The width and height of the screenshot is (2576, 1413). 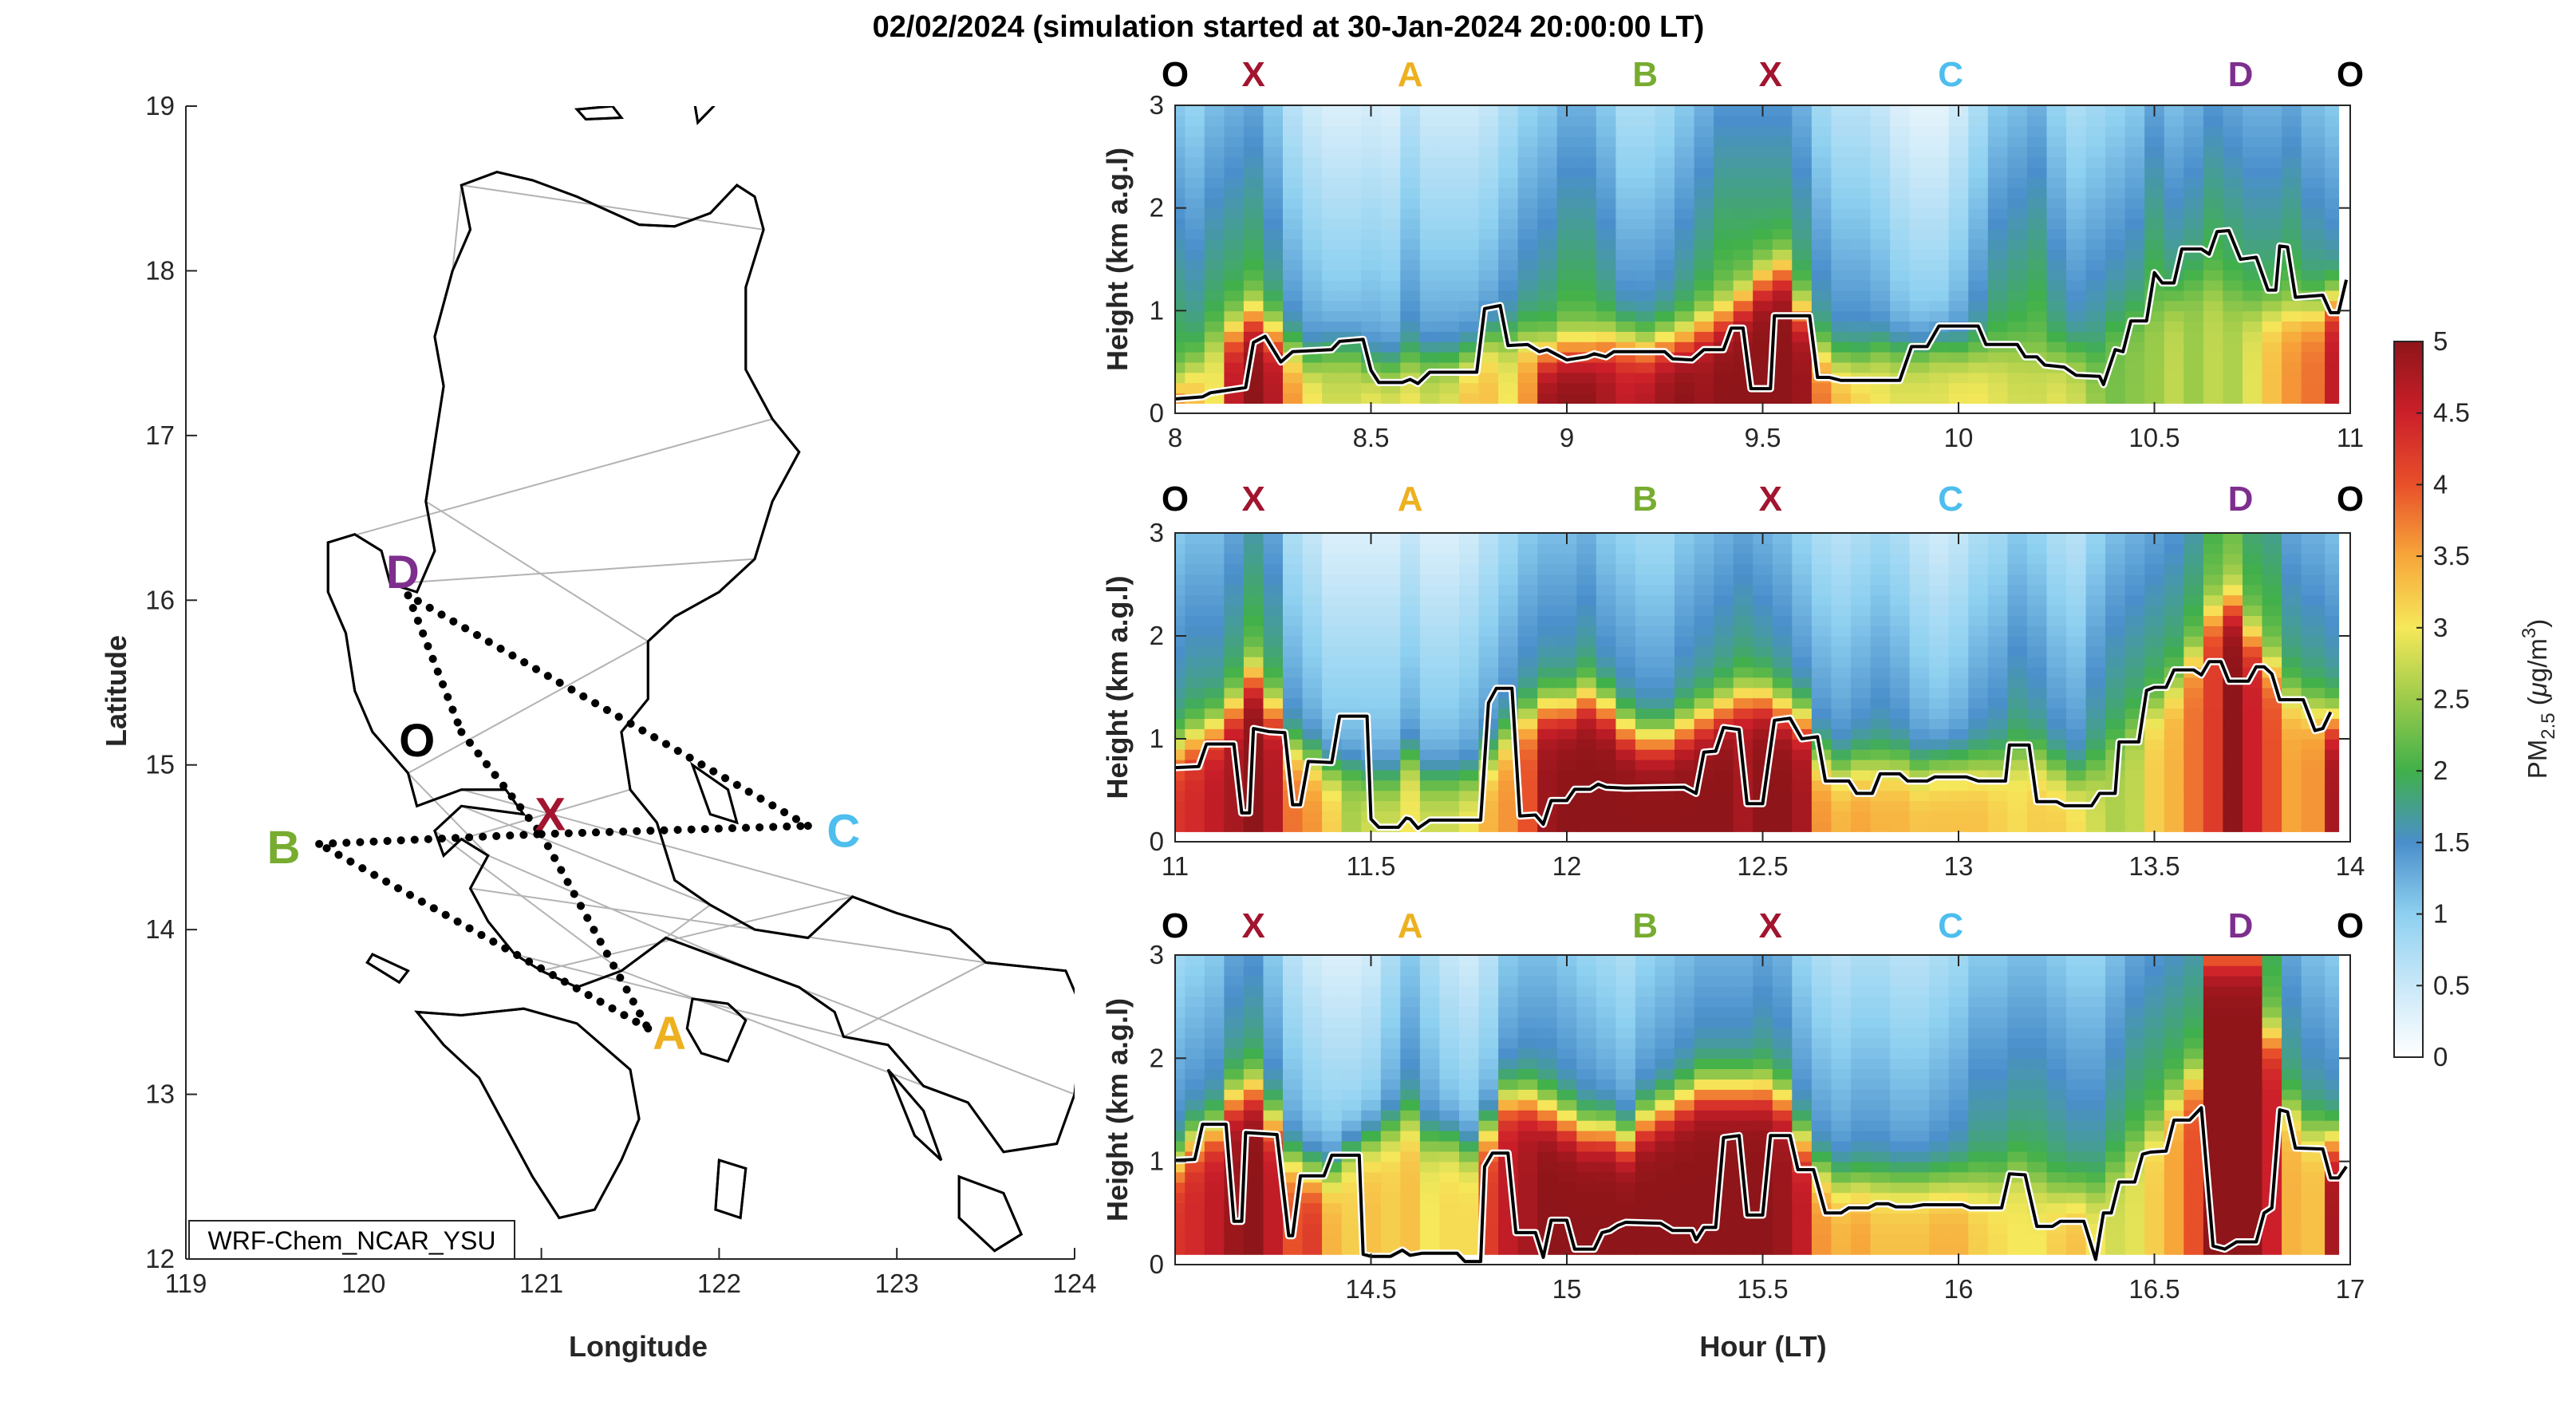 I want to click on track-leg-A-B, so click(x=484, y=935).